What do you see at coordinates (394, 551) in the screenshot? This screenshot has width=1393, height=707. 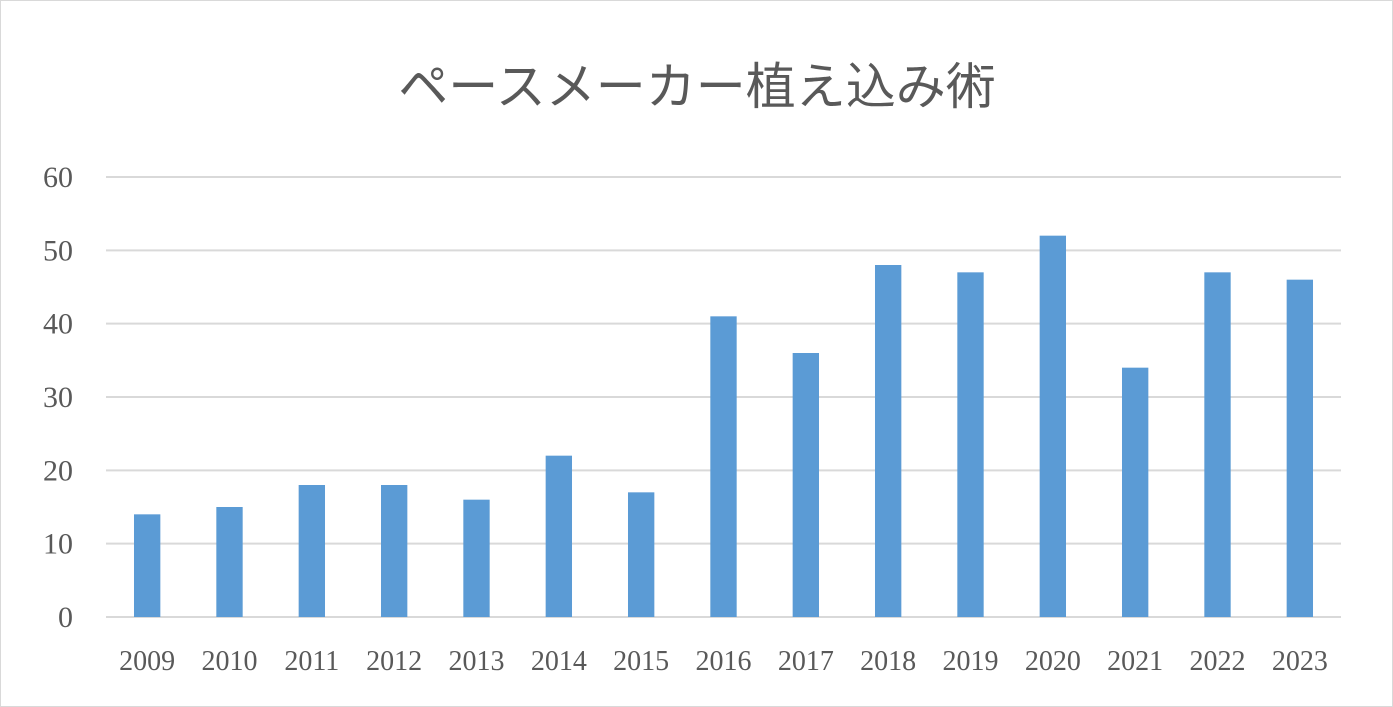 I see `bar-2012` at bounding box center [394, 551].